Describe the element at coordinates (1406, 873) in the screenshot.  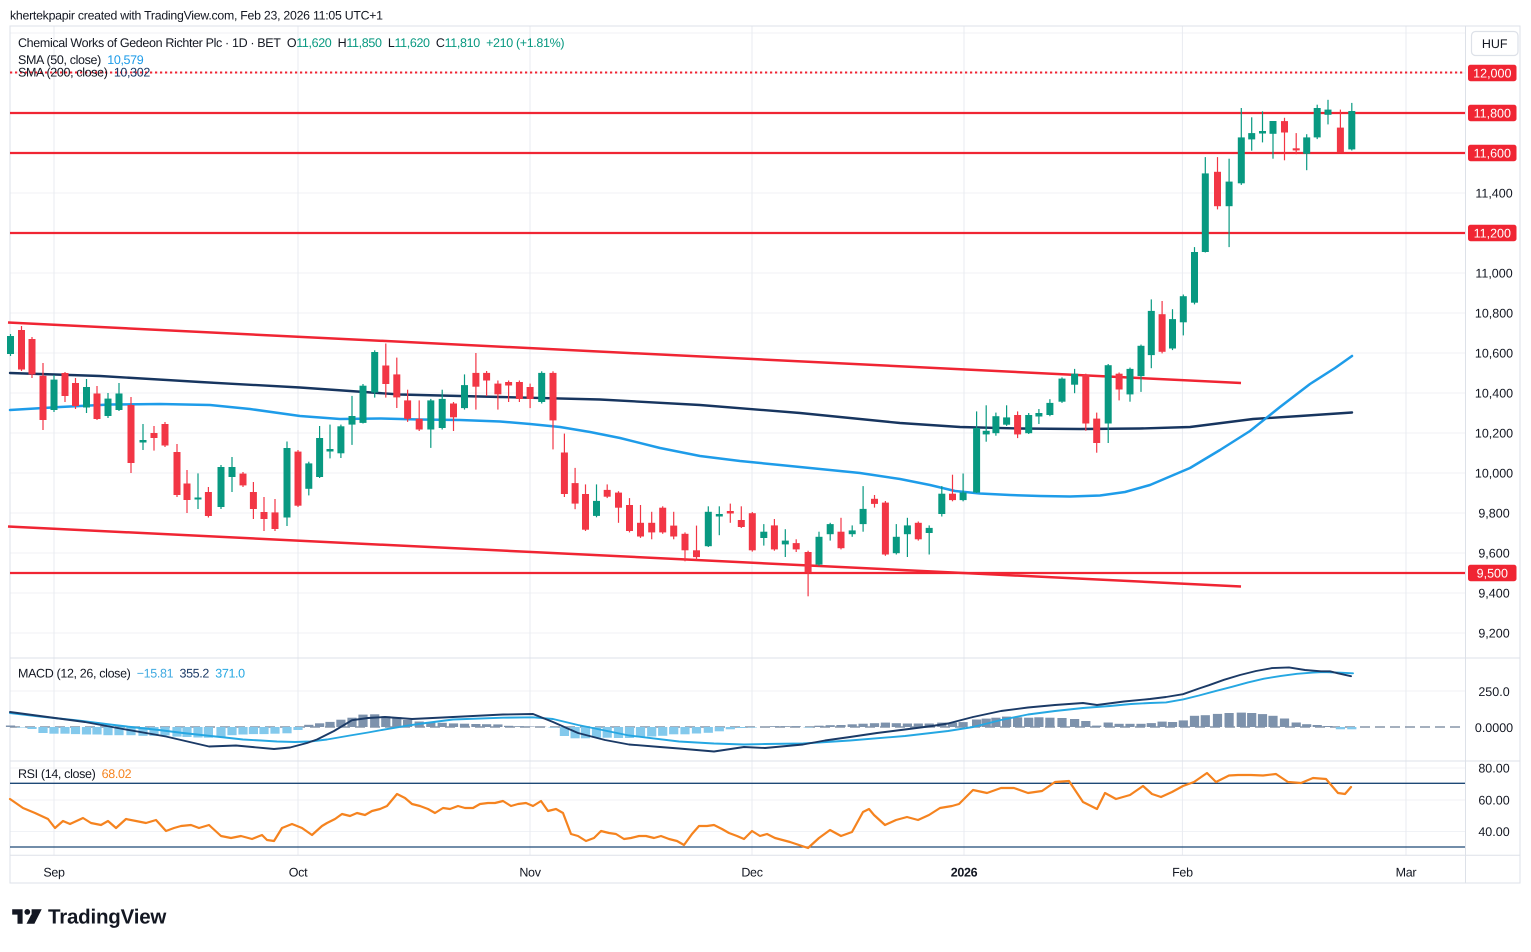
I see `svg-text: Mar` at that location.